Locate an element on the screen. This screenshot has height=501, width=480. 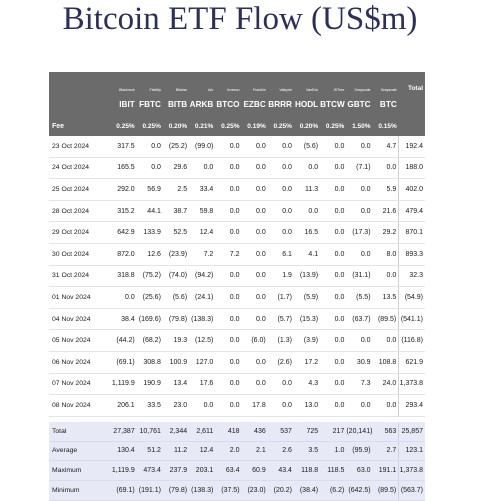
flow-value-cell: (13.9) is located at coordinates (307, 276).